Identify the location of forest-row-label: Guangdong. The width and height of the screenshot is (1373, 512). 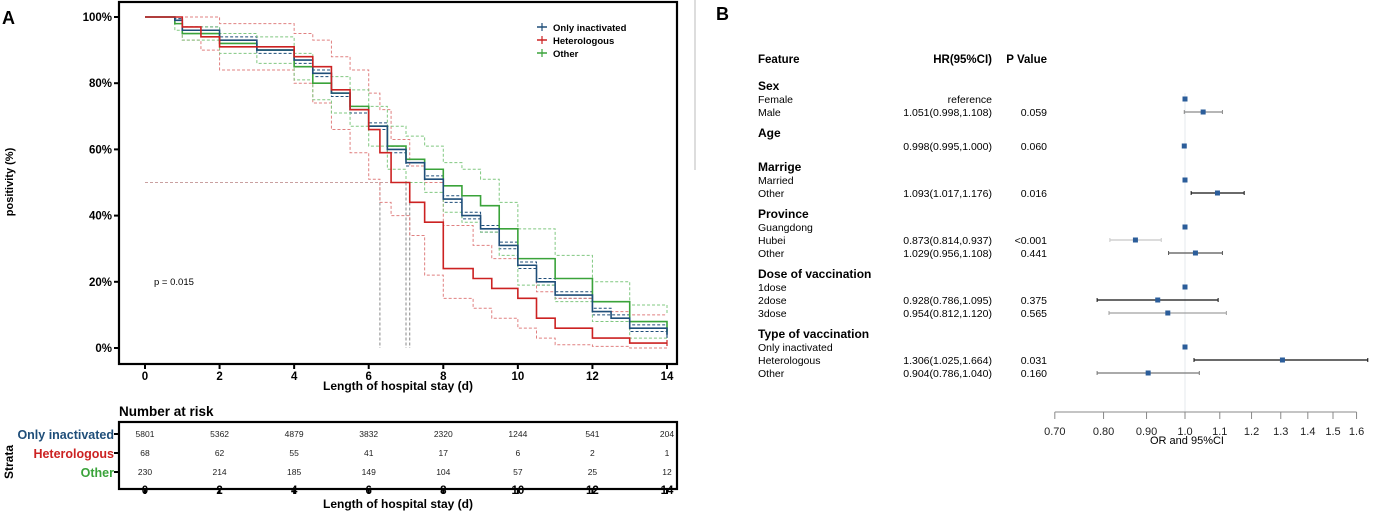
(785, 228).